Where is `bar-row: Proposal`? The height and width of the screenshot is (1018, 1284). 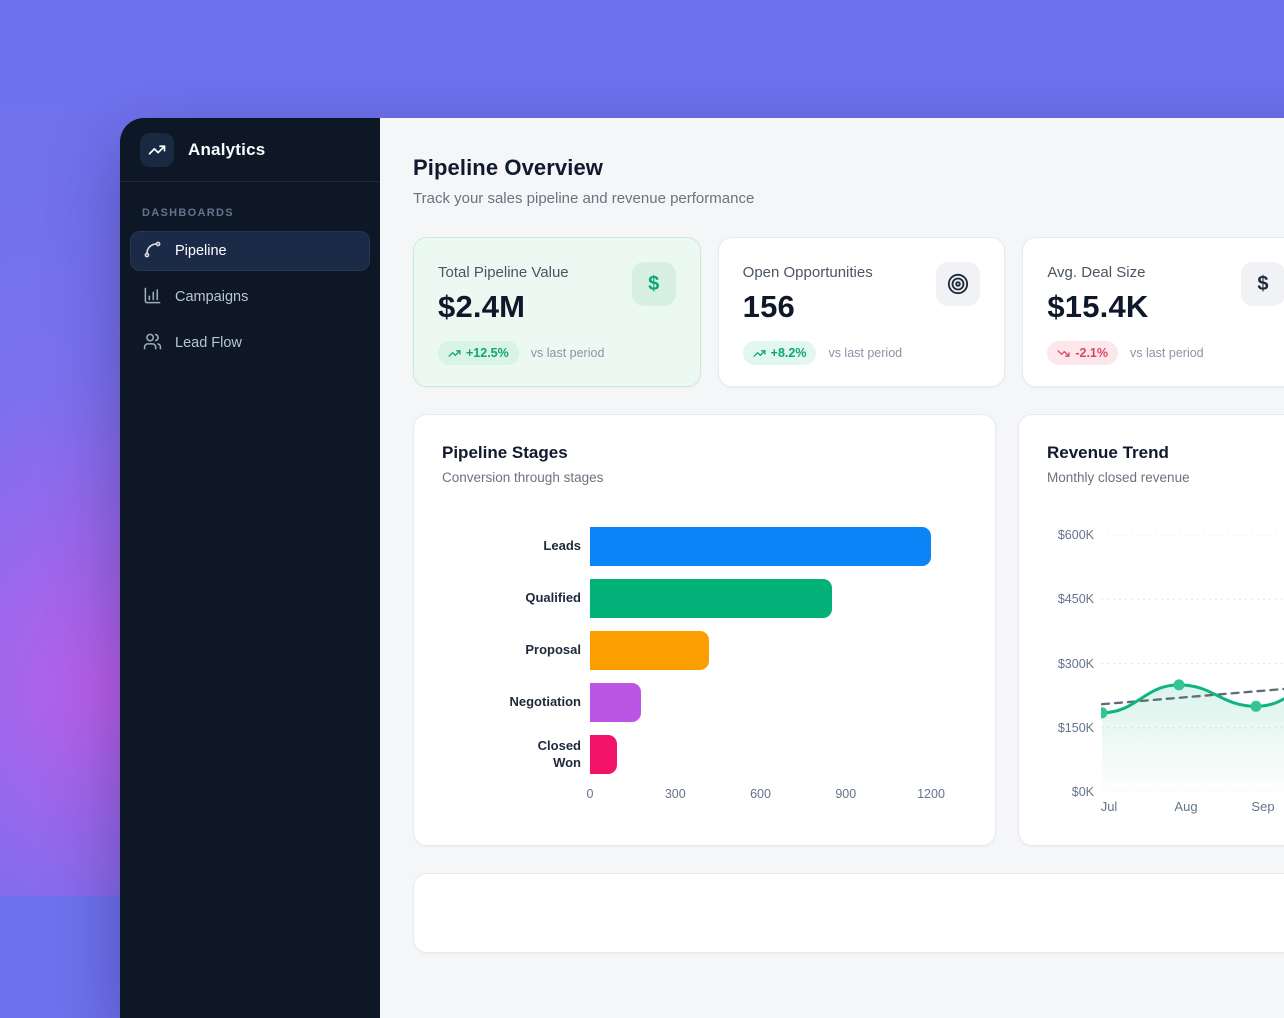 bar-row: Proposal is located at coordinates (704, 650).